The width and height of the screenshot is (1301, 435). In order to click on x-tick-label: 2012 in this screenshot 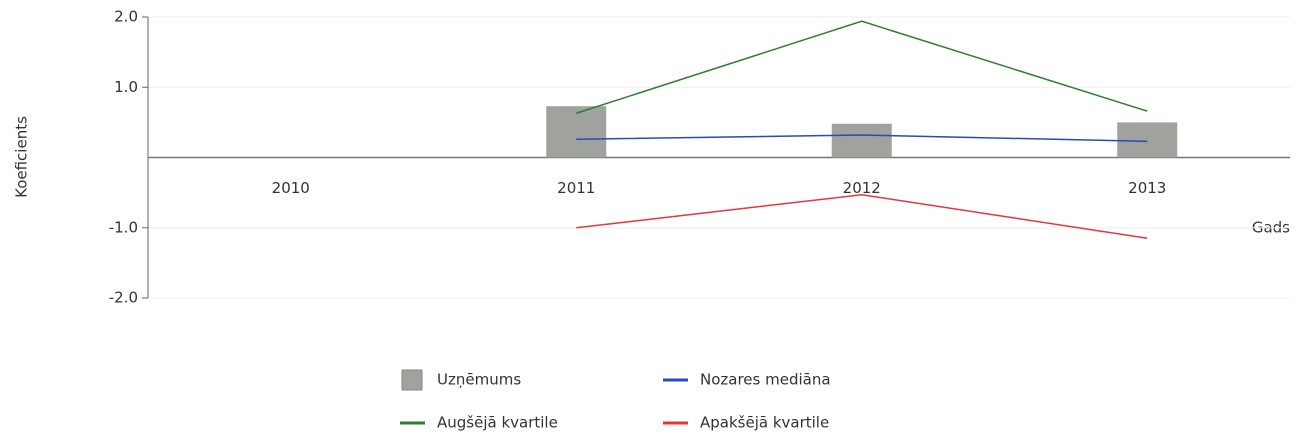, I will do `click(862, 188)`.